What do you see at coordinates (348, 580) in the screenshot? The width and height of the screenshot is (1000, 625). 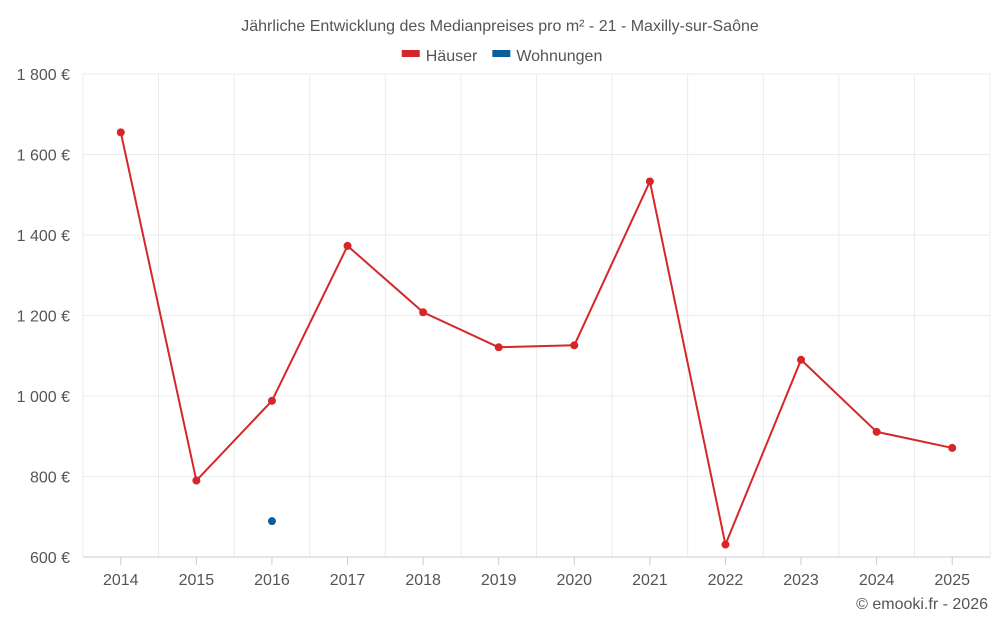 I see `x-tick-label: 2017` at bounding box center [348, 580].